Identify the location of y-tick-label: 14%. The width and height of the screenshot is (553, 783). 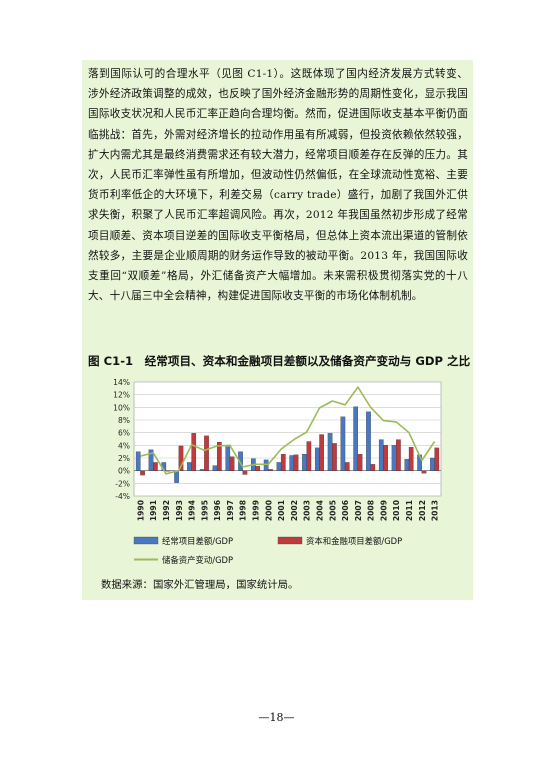
(121, 382).